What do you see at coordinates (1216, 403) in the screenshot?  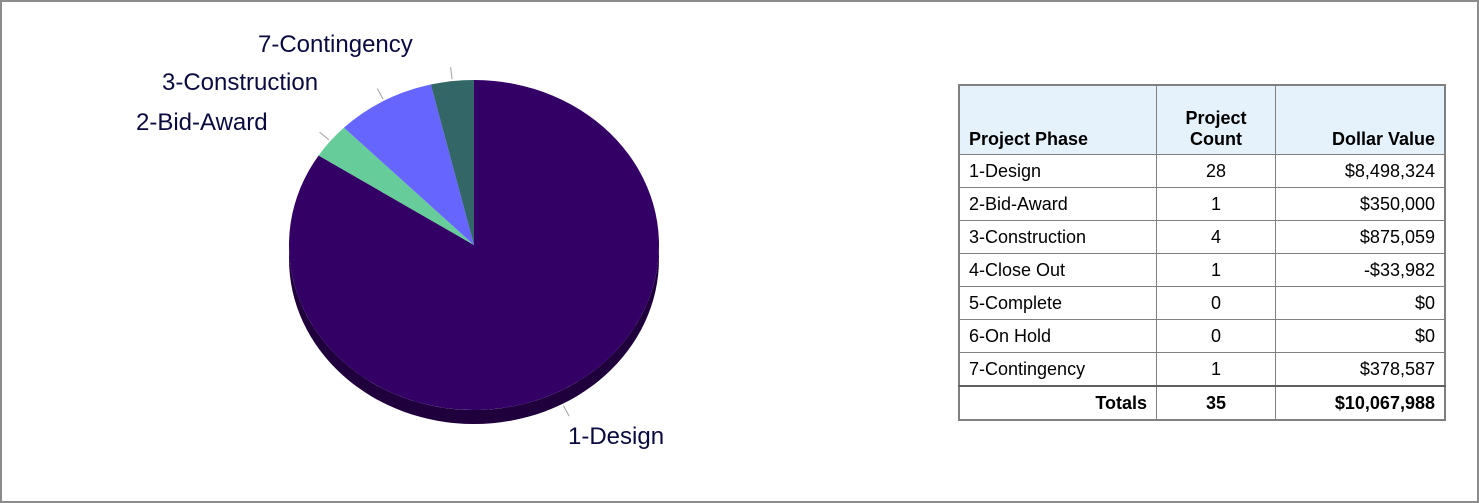 I see `totals-count: 35` at bounding box center [1216, 403].